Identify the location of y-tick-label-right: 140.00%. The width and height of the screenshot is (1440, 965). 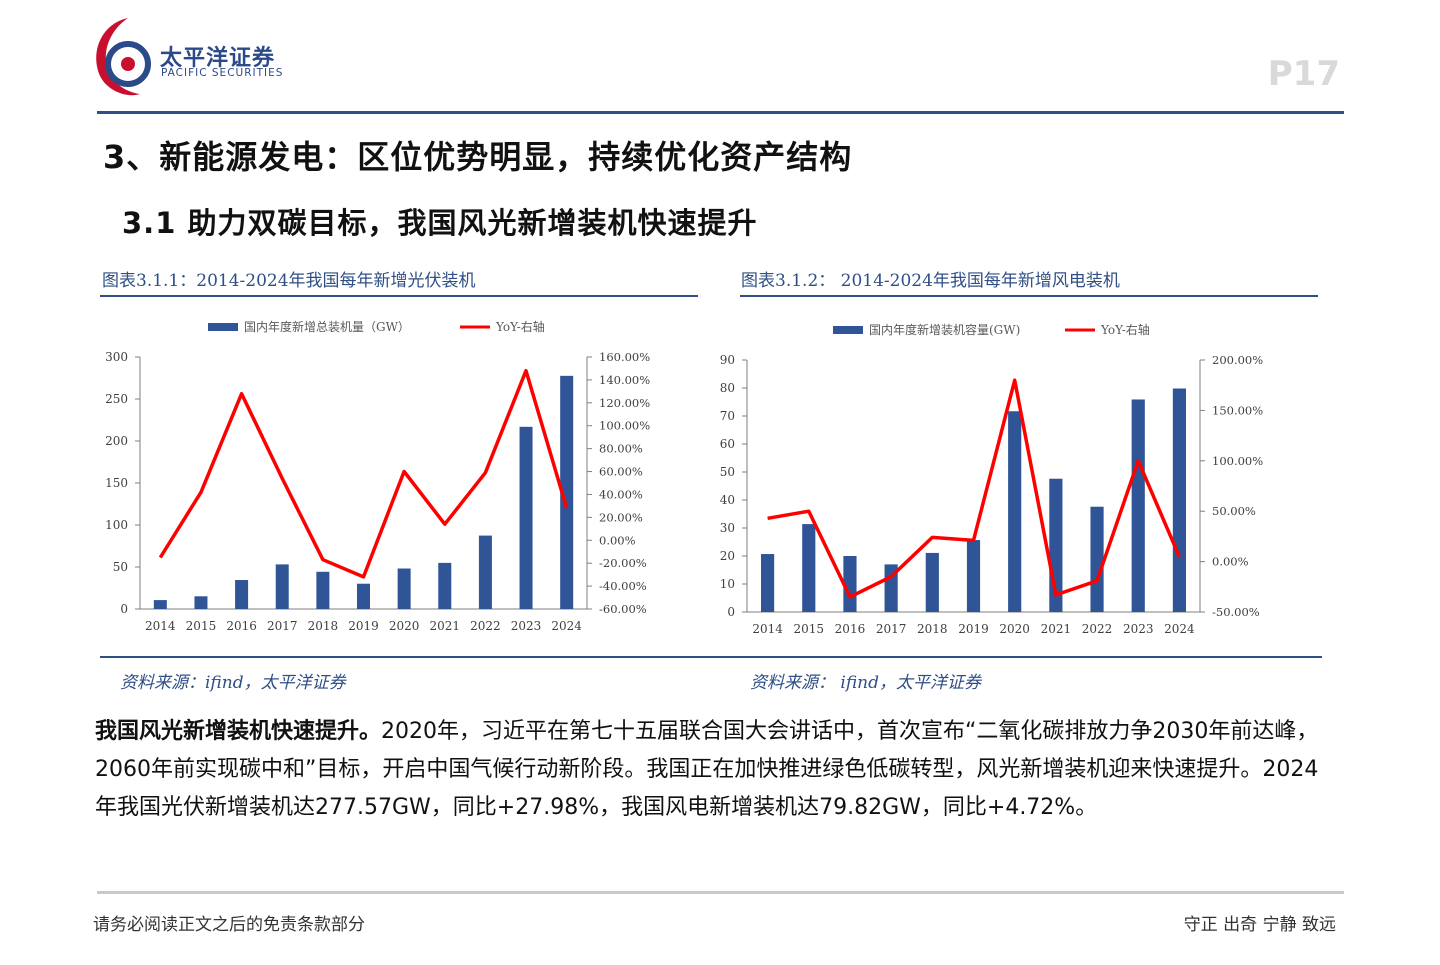
(624, 380).